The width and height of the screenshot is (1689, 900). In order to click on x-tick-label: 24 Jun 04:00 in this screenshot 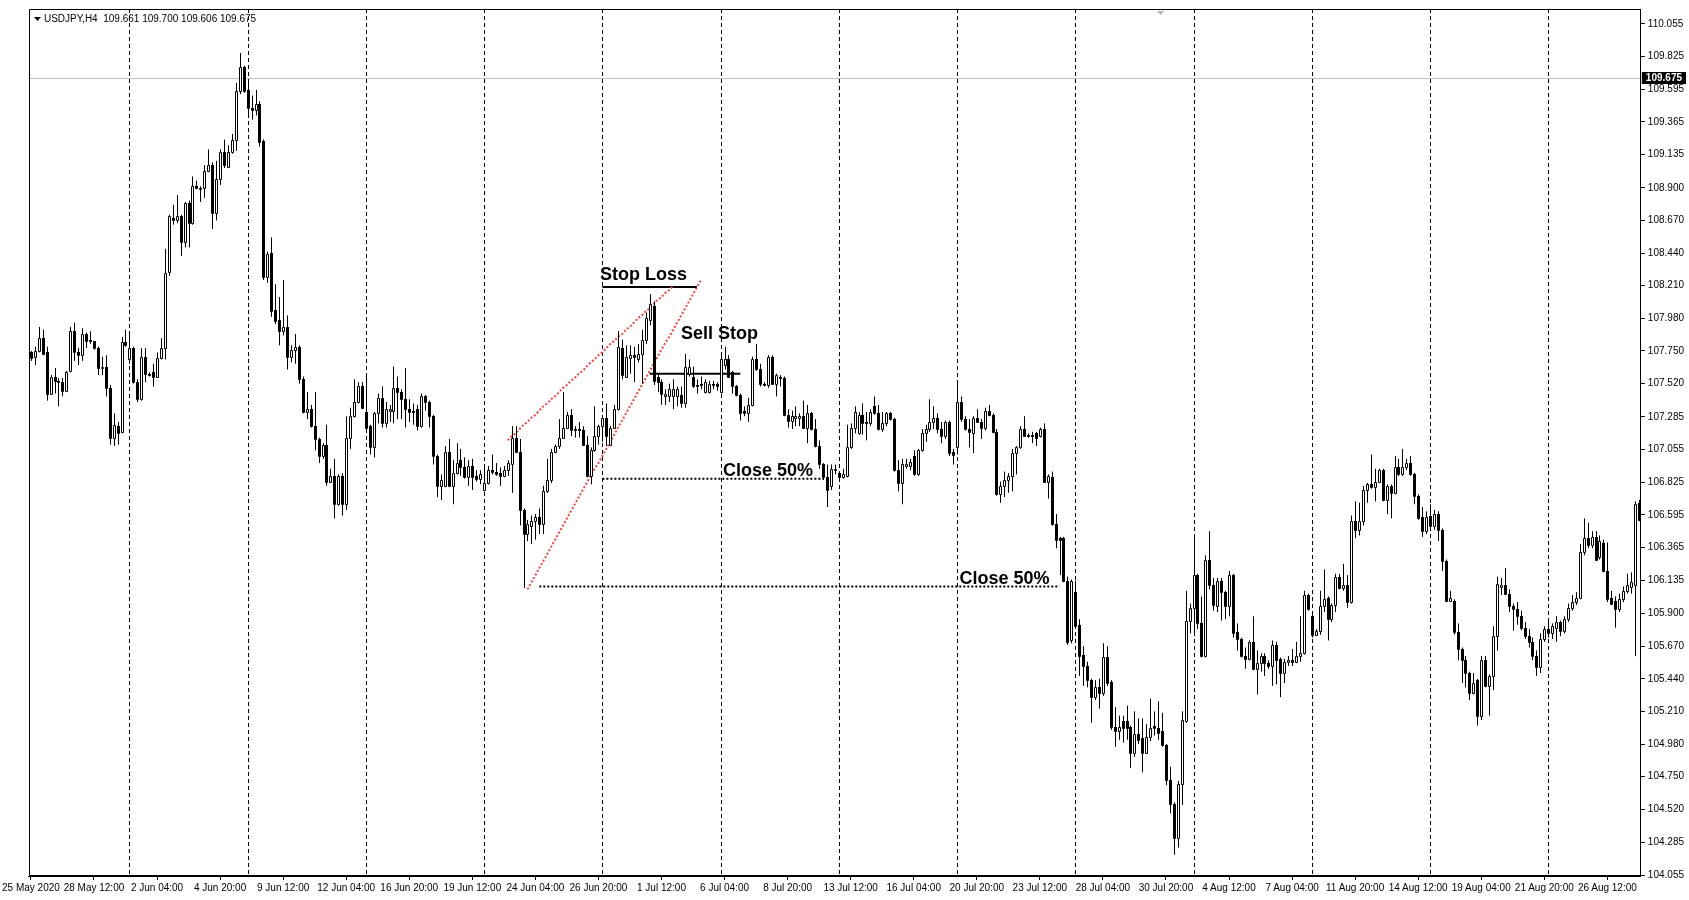, I will do `click(535, 887)`.